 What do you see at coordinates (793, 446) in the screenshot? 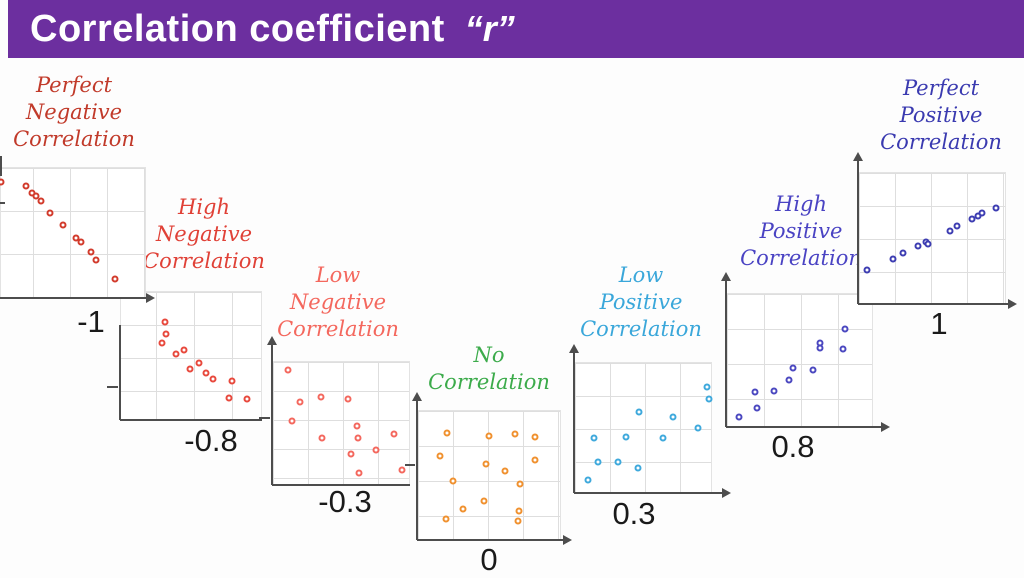
I see `r-value-label: 0.8` at bounding box center [793, 446].